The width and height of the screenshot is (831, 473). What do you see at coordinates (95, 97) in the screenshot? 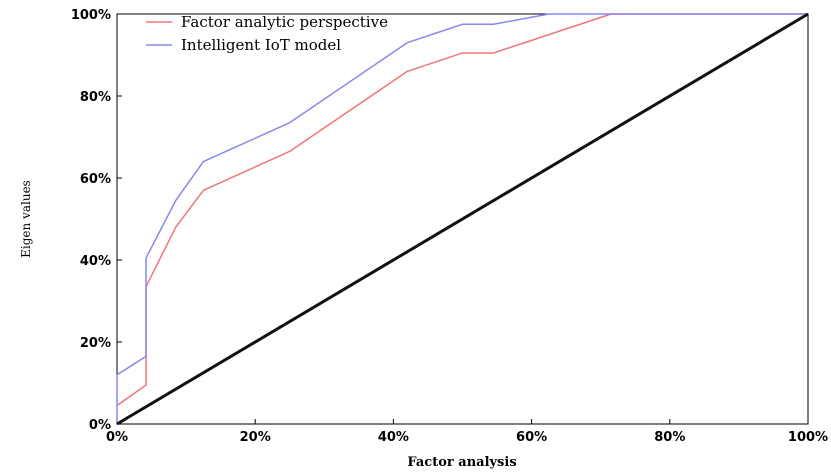
I see `y-tick-label: 80%` at bounding box center [95, 97].